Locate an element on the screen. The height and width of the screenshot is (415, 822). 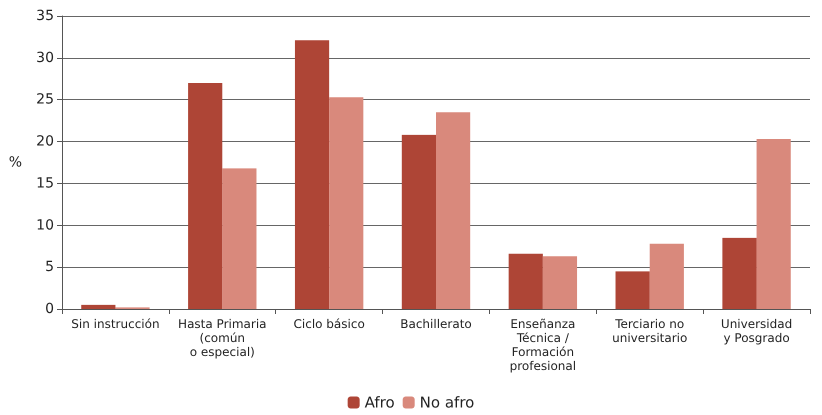
y-axis-title: % is located at coordinates (15, 162).